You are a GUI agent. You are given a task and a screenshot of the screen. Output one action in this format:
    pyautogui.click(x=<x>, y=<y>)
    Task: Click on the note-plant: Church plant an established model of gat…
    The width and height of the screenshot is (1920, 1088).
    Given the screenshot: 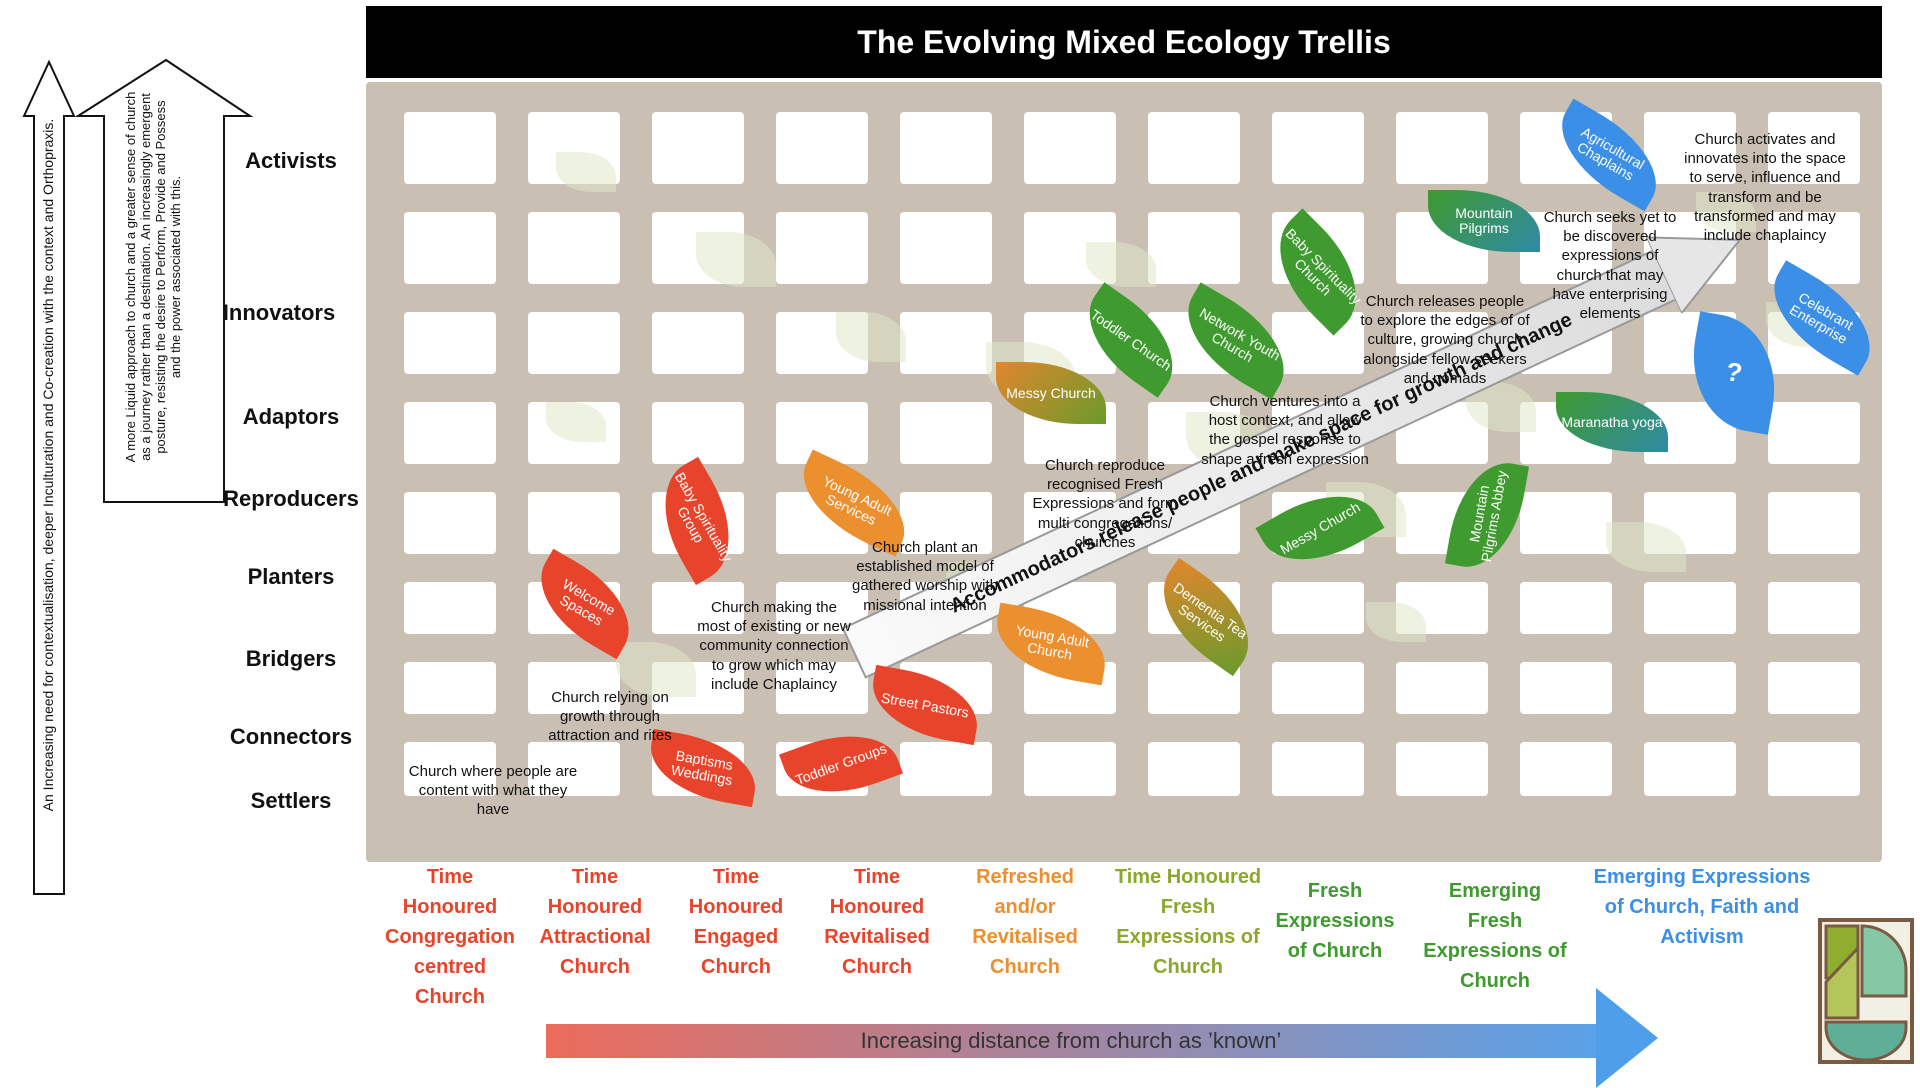 What is the action you would take?
    pyautogui.click(x=925, y=576)
    